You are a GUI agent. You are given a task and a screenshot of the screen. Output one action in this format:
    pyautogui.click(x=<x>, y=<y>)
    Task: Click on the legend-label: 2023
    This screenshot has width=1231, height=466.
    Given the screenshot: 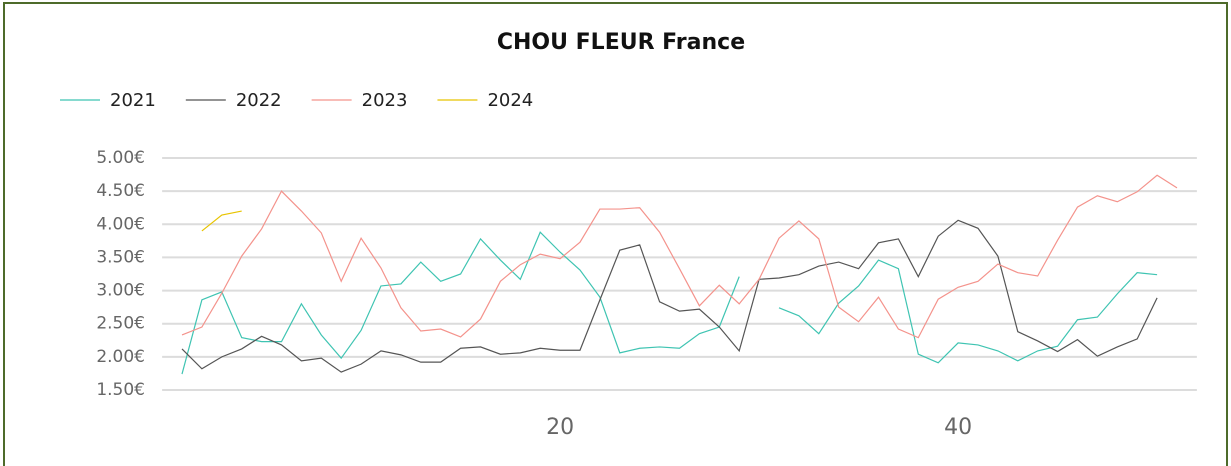 What is the action you would take?
    pyautogui.click(x=385, y=100)
    